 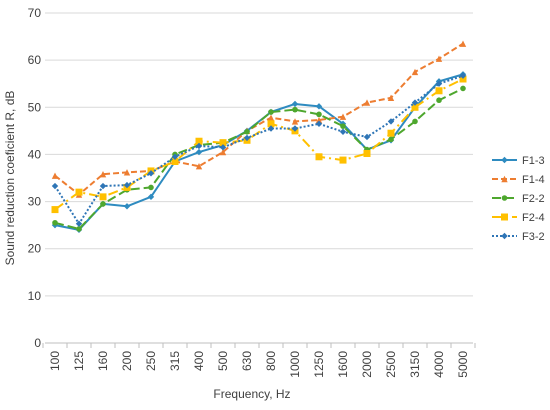 What do you see at coordinates (518, 180) in the screenshot?
I see `legend-item: F1-4` at bounding box center [518, 180].